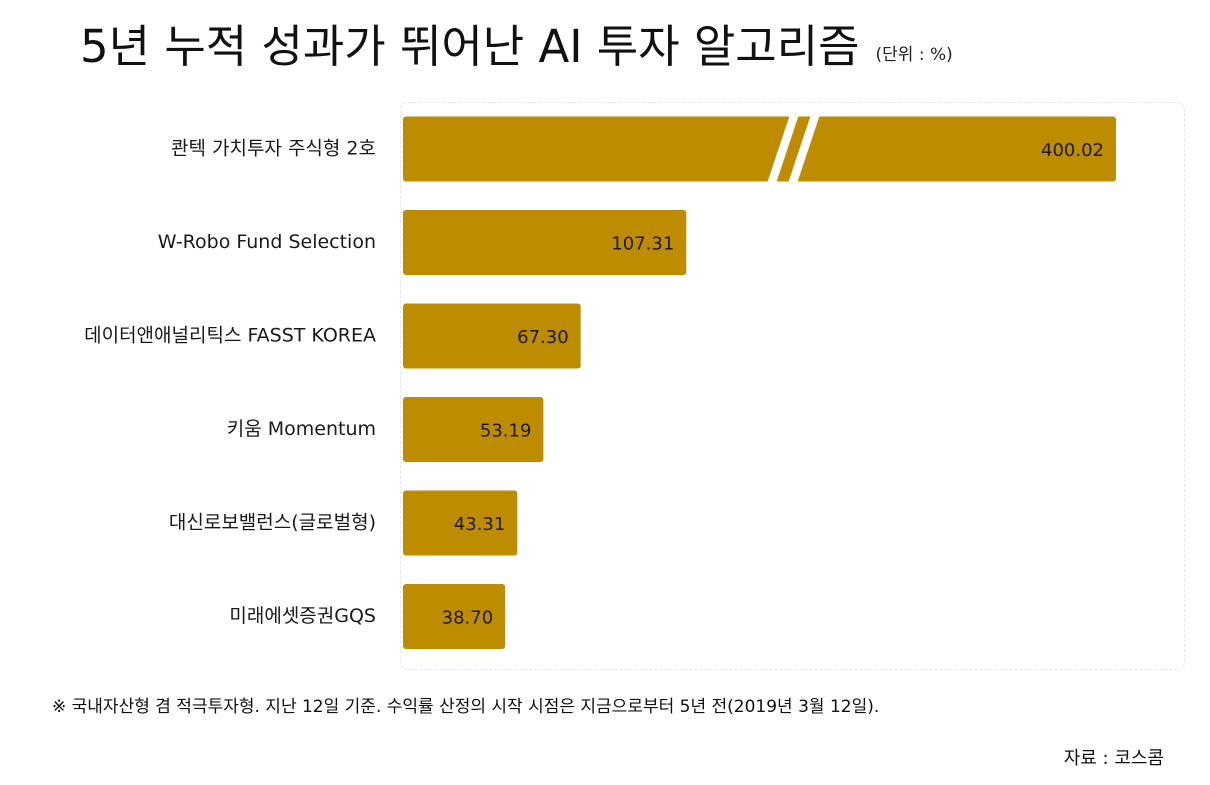 The image size is (1210, 785). What do you see at coordinates (468, 618) in the screenshot?
I see `value-label: 38.70` at bounding box center [468, 618].